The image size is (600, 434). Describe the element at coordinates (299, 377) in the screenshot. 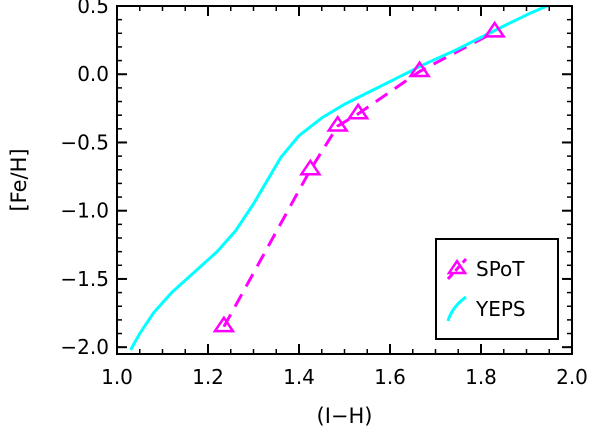

I see `x-tick-label: 1.4` at that location.